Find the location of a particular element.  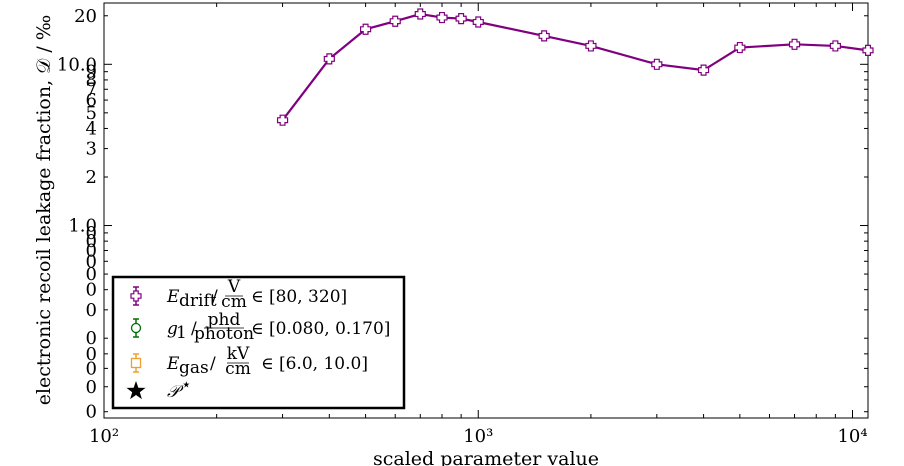

legend-frame is located at coordinates (258, 342).